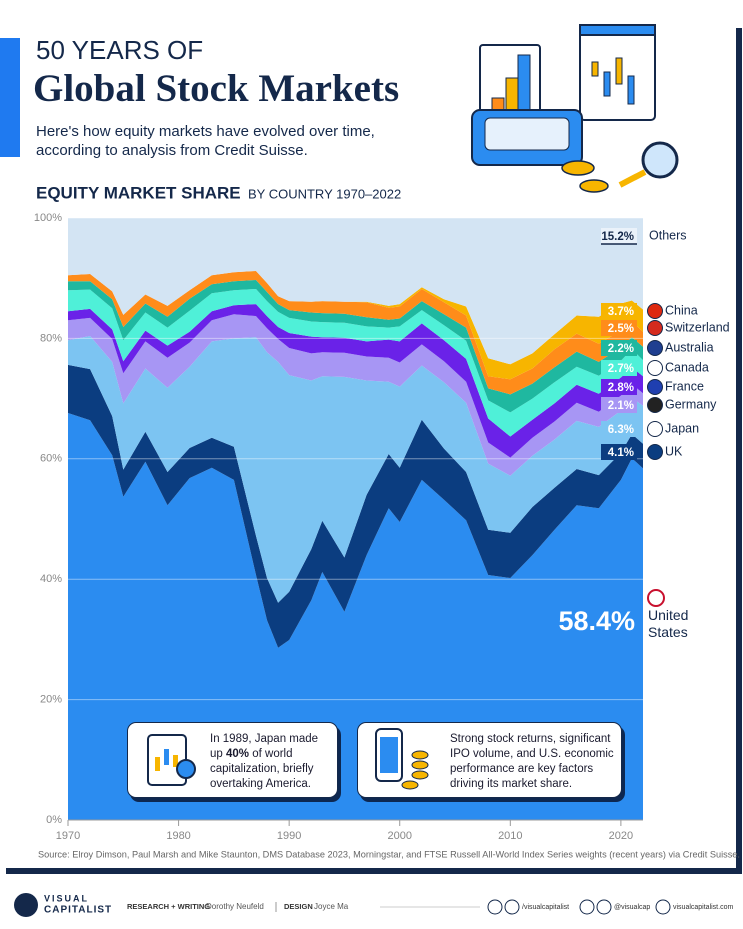 The width and height of the screenshot is (743, 929). Describe the element at coordinates (51, 700) in the screenshot. I see `y-tick-label: 20%` at that location.